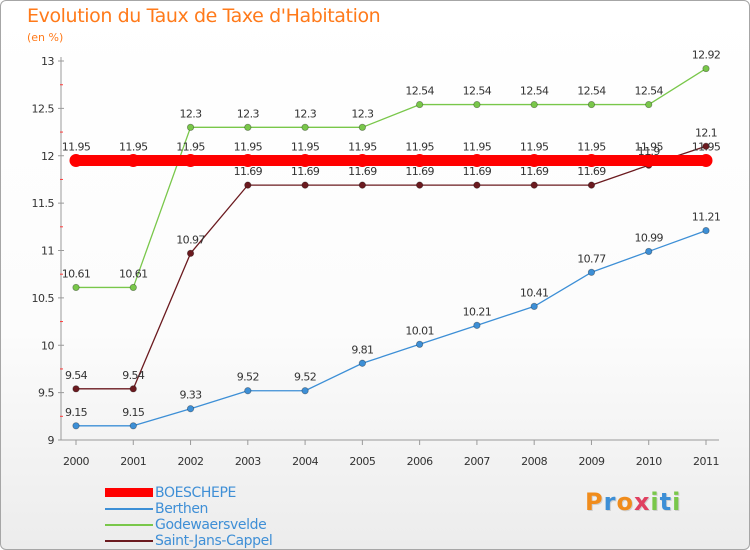 This screenshot has height=550, width=750. What do you see at coordinates (129, 492) in the screenshot?
I see `legend-swatch` at bounding box center [129, 492].